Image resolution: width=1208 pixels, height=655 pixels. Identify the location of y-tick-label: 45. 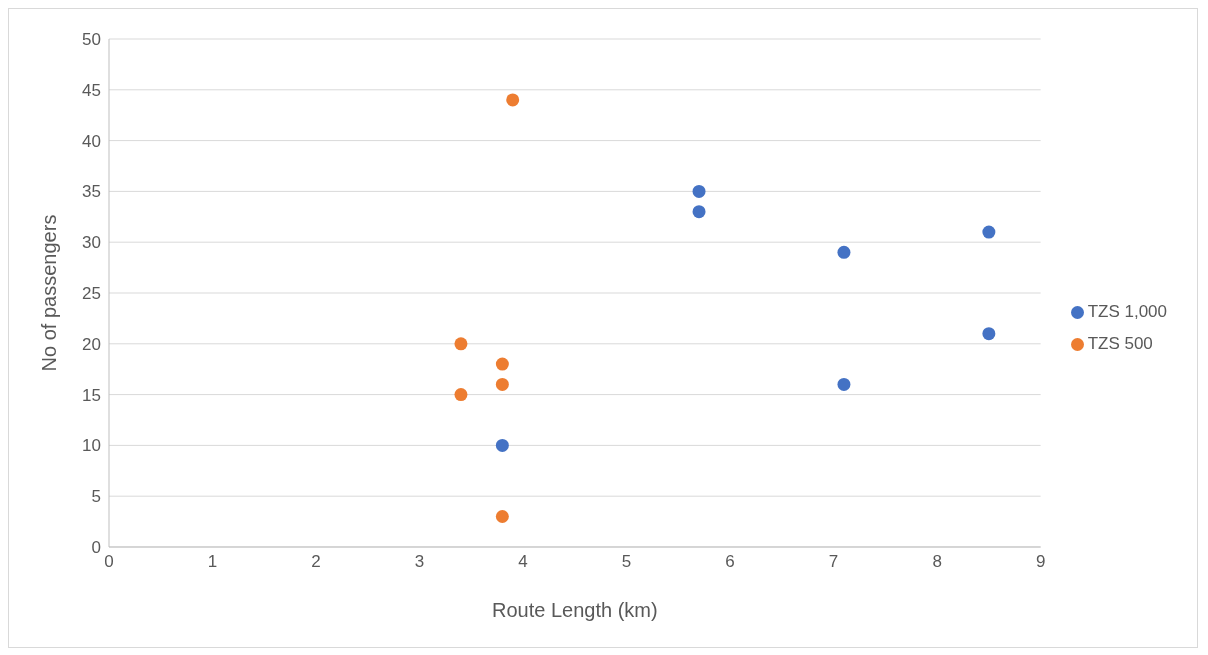
(91, 90).